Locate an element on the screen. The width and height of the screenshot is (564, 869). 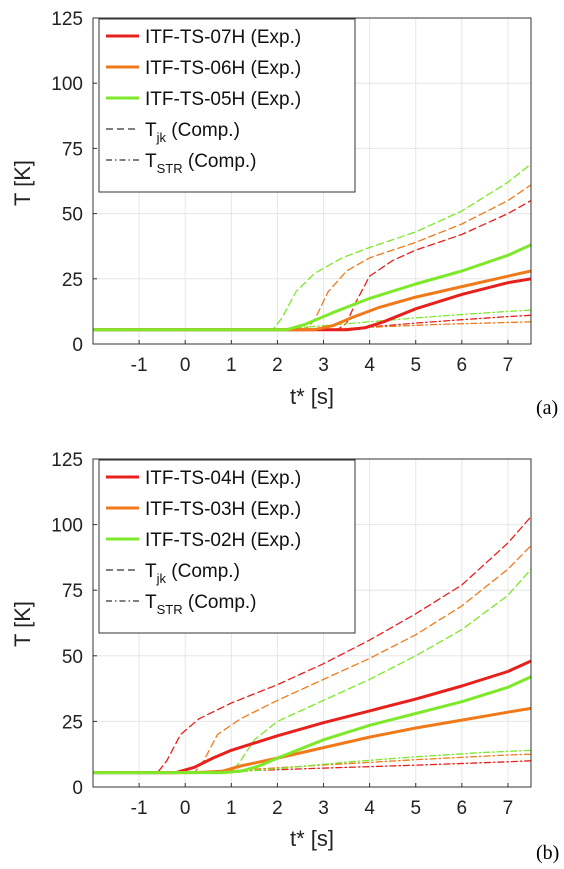
legend-label: ITF-TS-04H (Exp.) is located at coordinates (223, 478).